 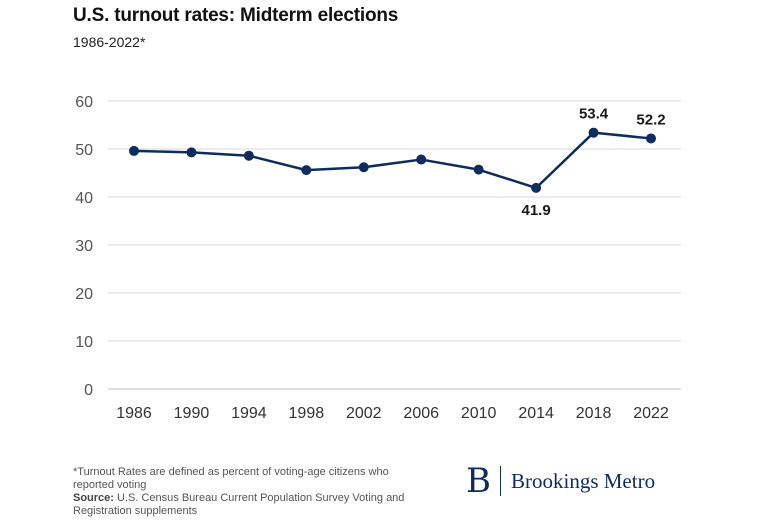 What do you see at coordinates (651, 413) in the screenshot?
I see `x-tick-label: 2022` at bounding box center [651, 413].